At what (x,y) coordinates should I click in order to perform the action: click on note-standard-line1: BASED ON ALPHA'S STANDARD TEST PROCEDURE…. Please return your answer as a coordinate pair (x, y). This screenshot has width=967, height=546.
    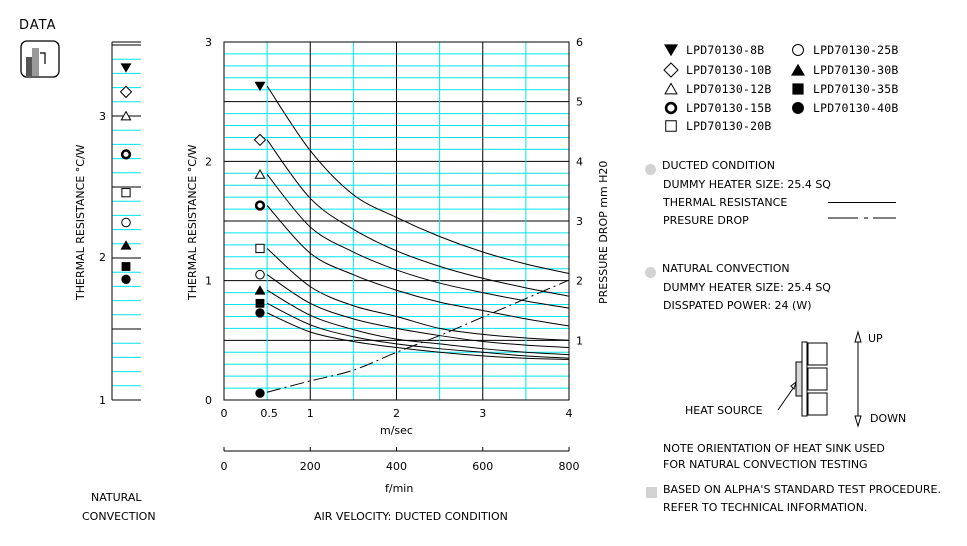
    Looking at the image, I should click on (802, 489).